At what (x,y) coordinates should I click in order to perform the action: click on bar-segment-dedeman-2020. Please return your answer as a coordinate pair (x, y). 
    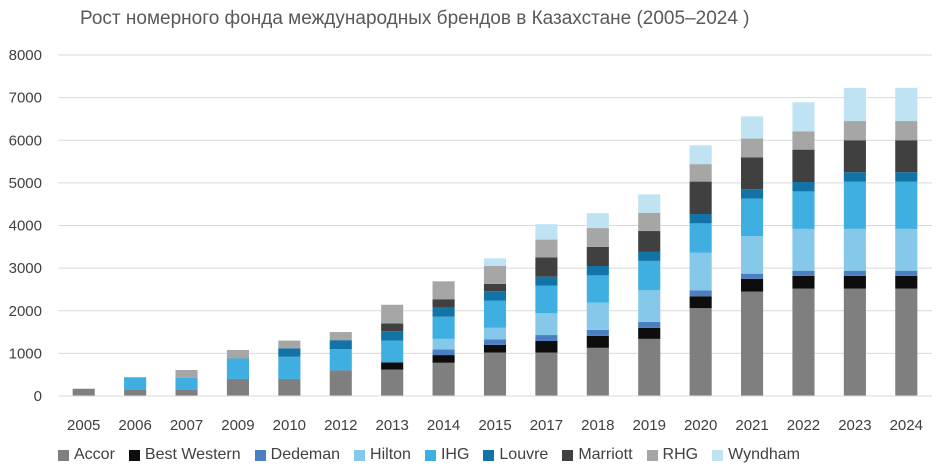
    Looking at the image, I should click on (700, 293).